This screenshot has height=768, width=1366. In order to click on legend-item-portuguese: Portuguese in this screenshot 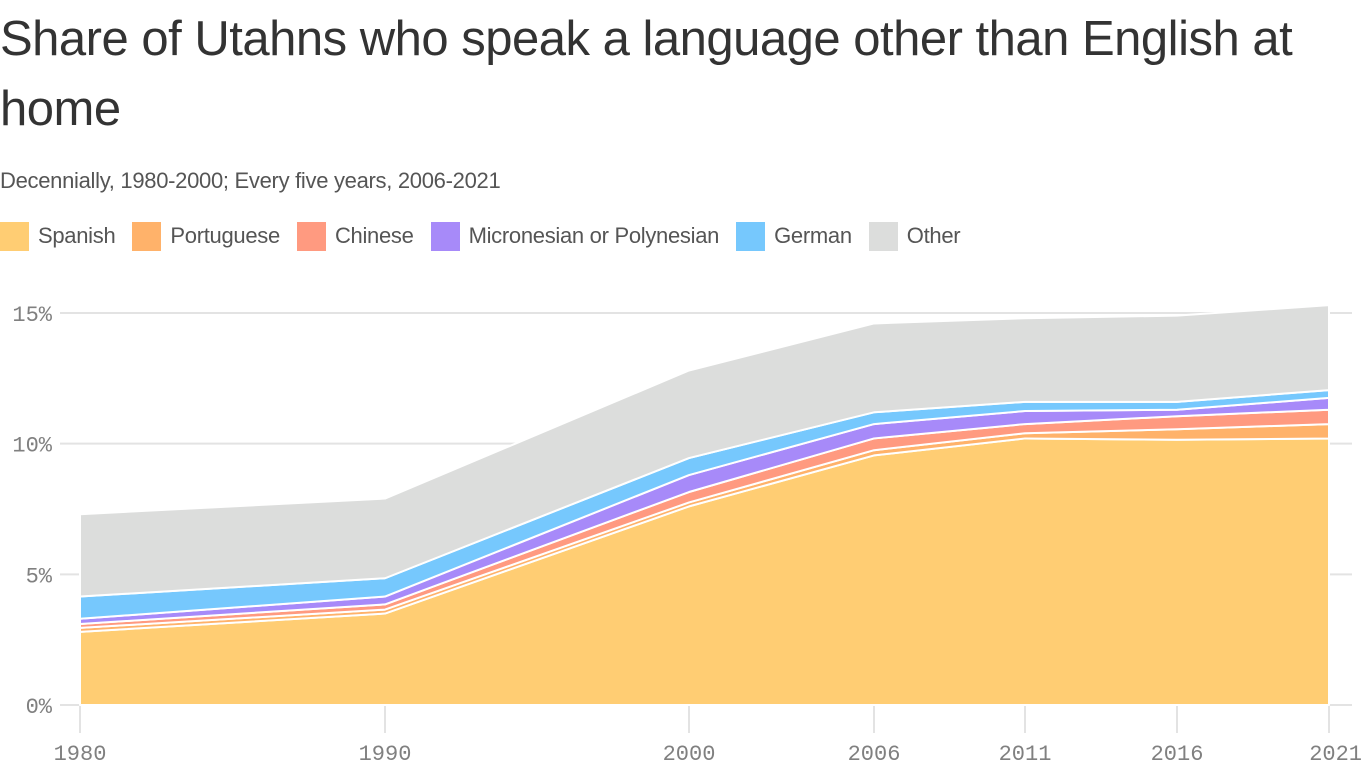, I will do `click(206, 236)`.